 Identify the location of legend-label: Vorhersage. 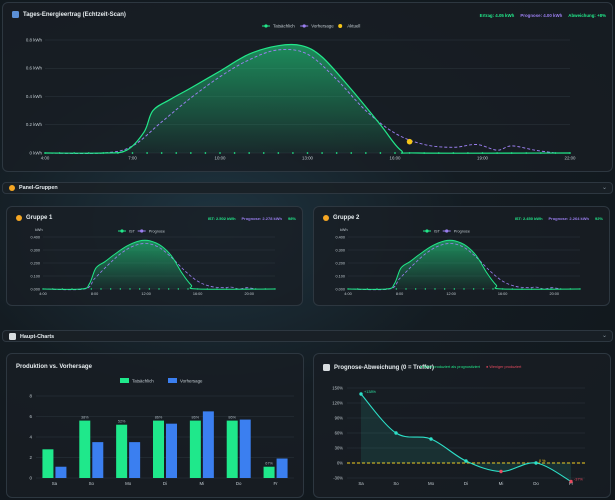
(191, 381).